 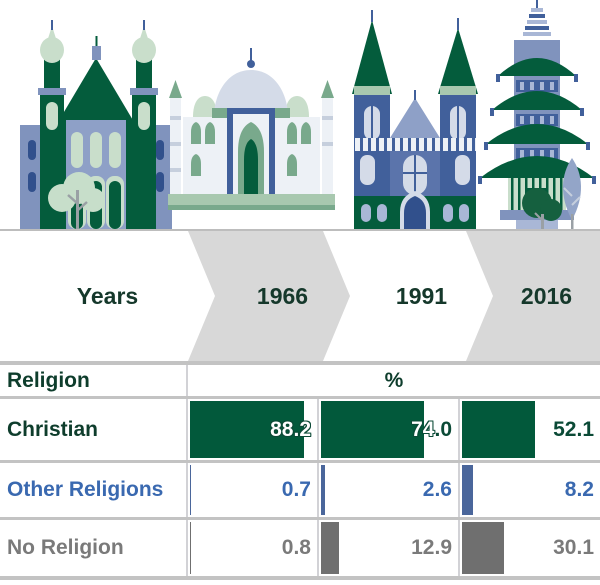 I want to click on bar-none-2016, so click(x=483, y=548).